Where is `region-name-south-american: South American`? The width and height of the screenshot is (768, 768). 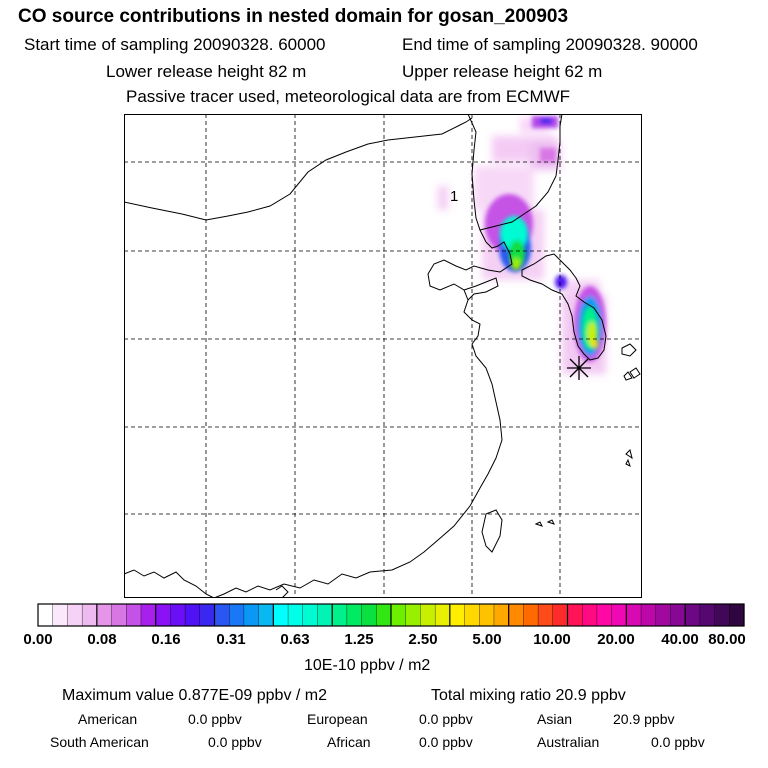
region-name-south-american: South American is located at coordinates (99, 742).